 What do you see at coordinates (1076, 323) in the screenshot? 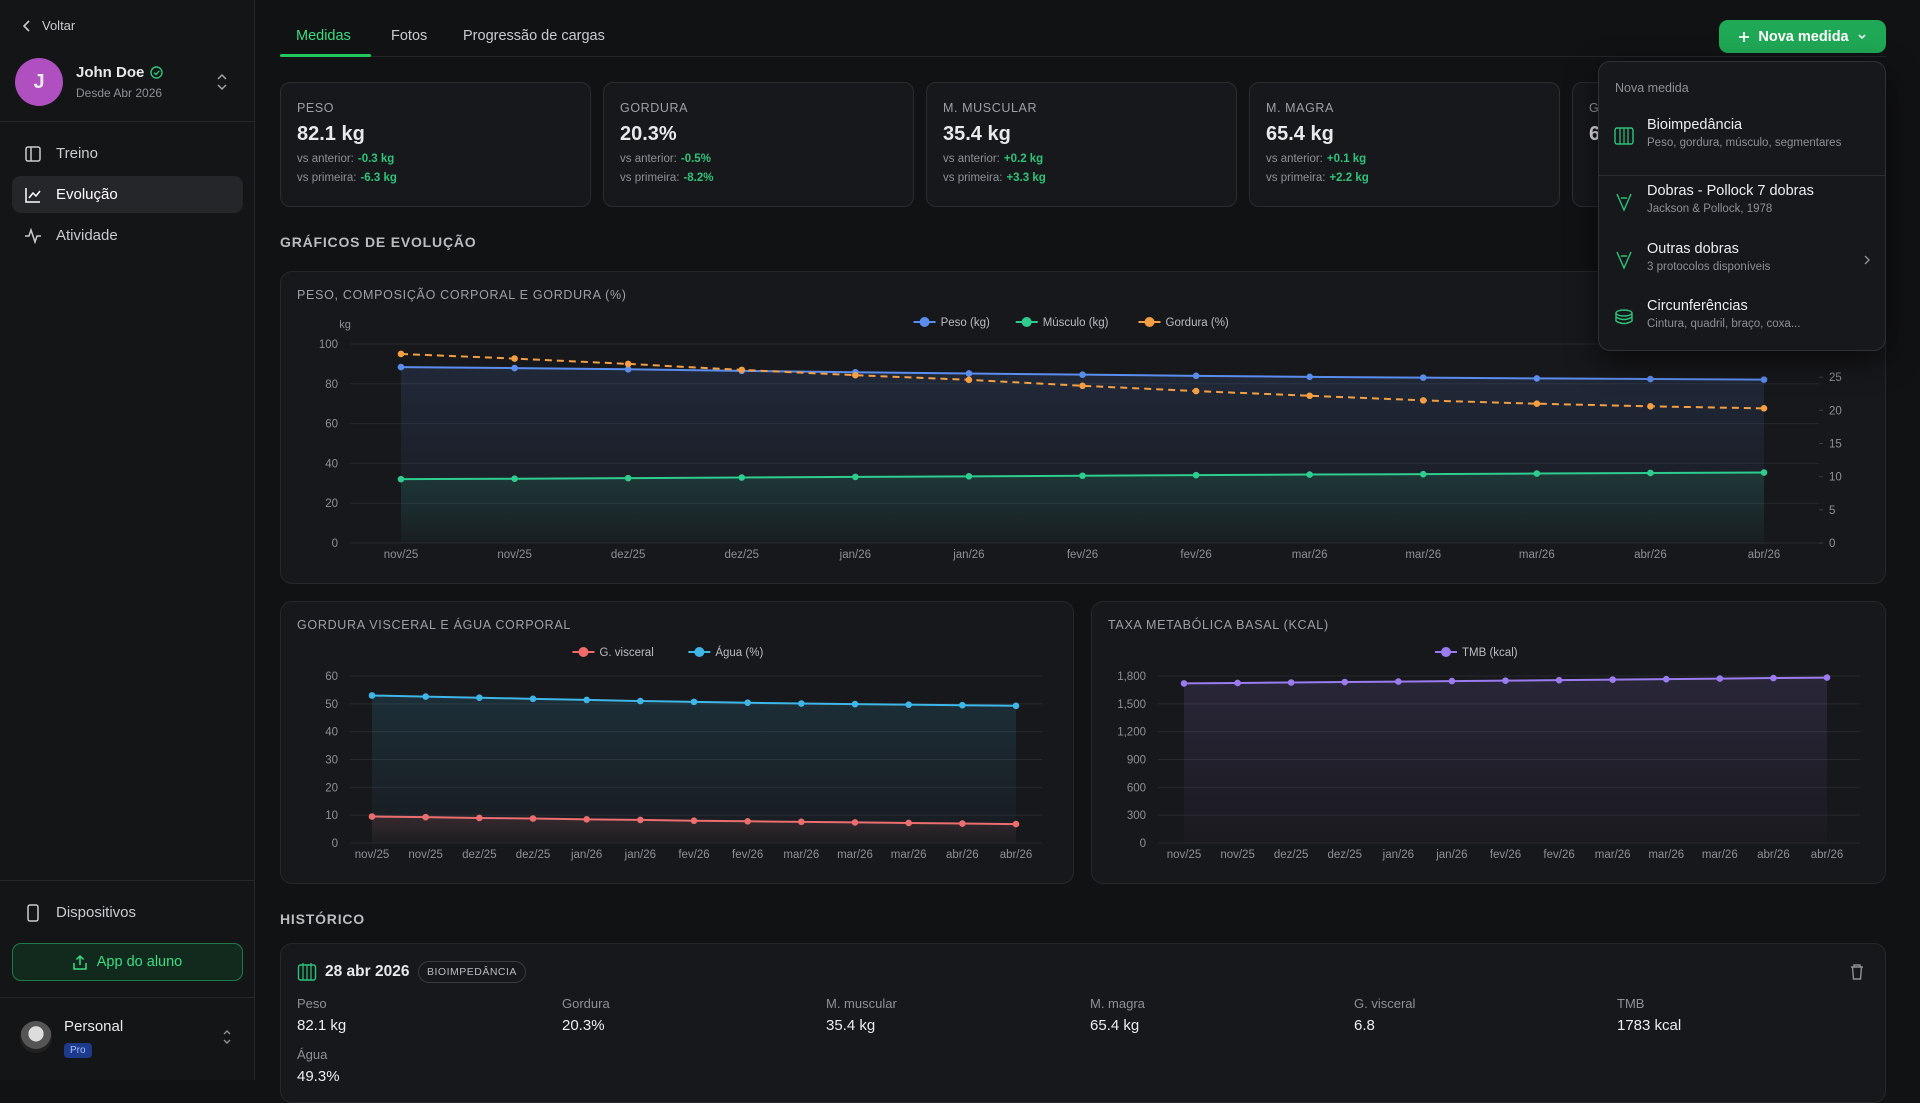
I see `legend-label: Músculo (kg)` at bounding box center [1076, 323].